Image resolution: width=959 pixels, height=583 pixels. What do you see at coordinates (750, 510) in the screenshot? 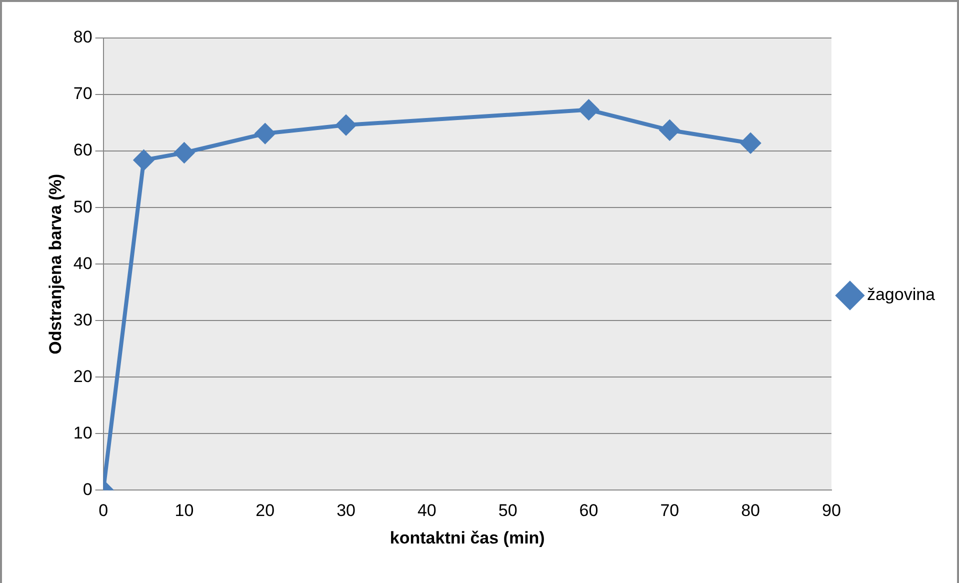
I see `x-tick-label: 80` at bounding box center [750, 510].